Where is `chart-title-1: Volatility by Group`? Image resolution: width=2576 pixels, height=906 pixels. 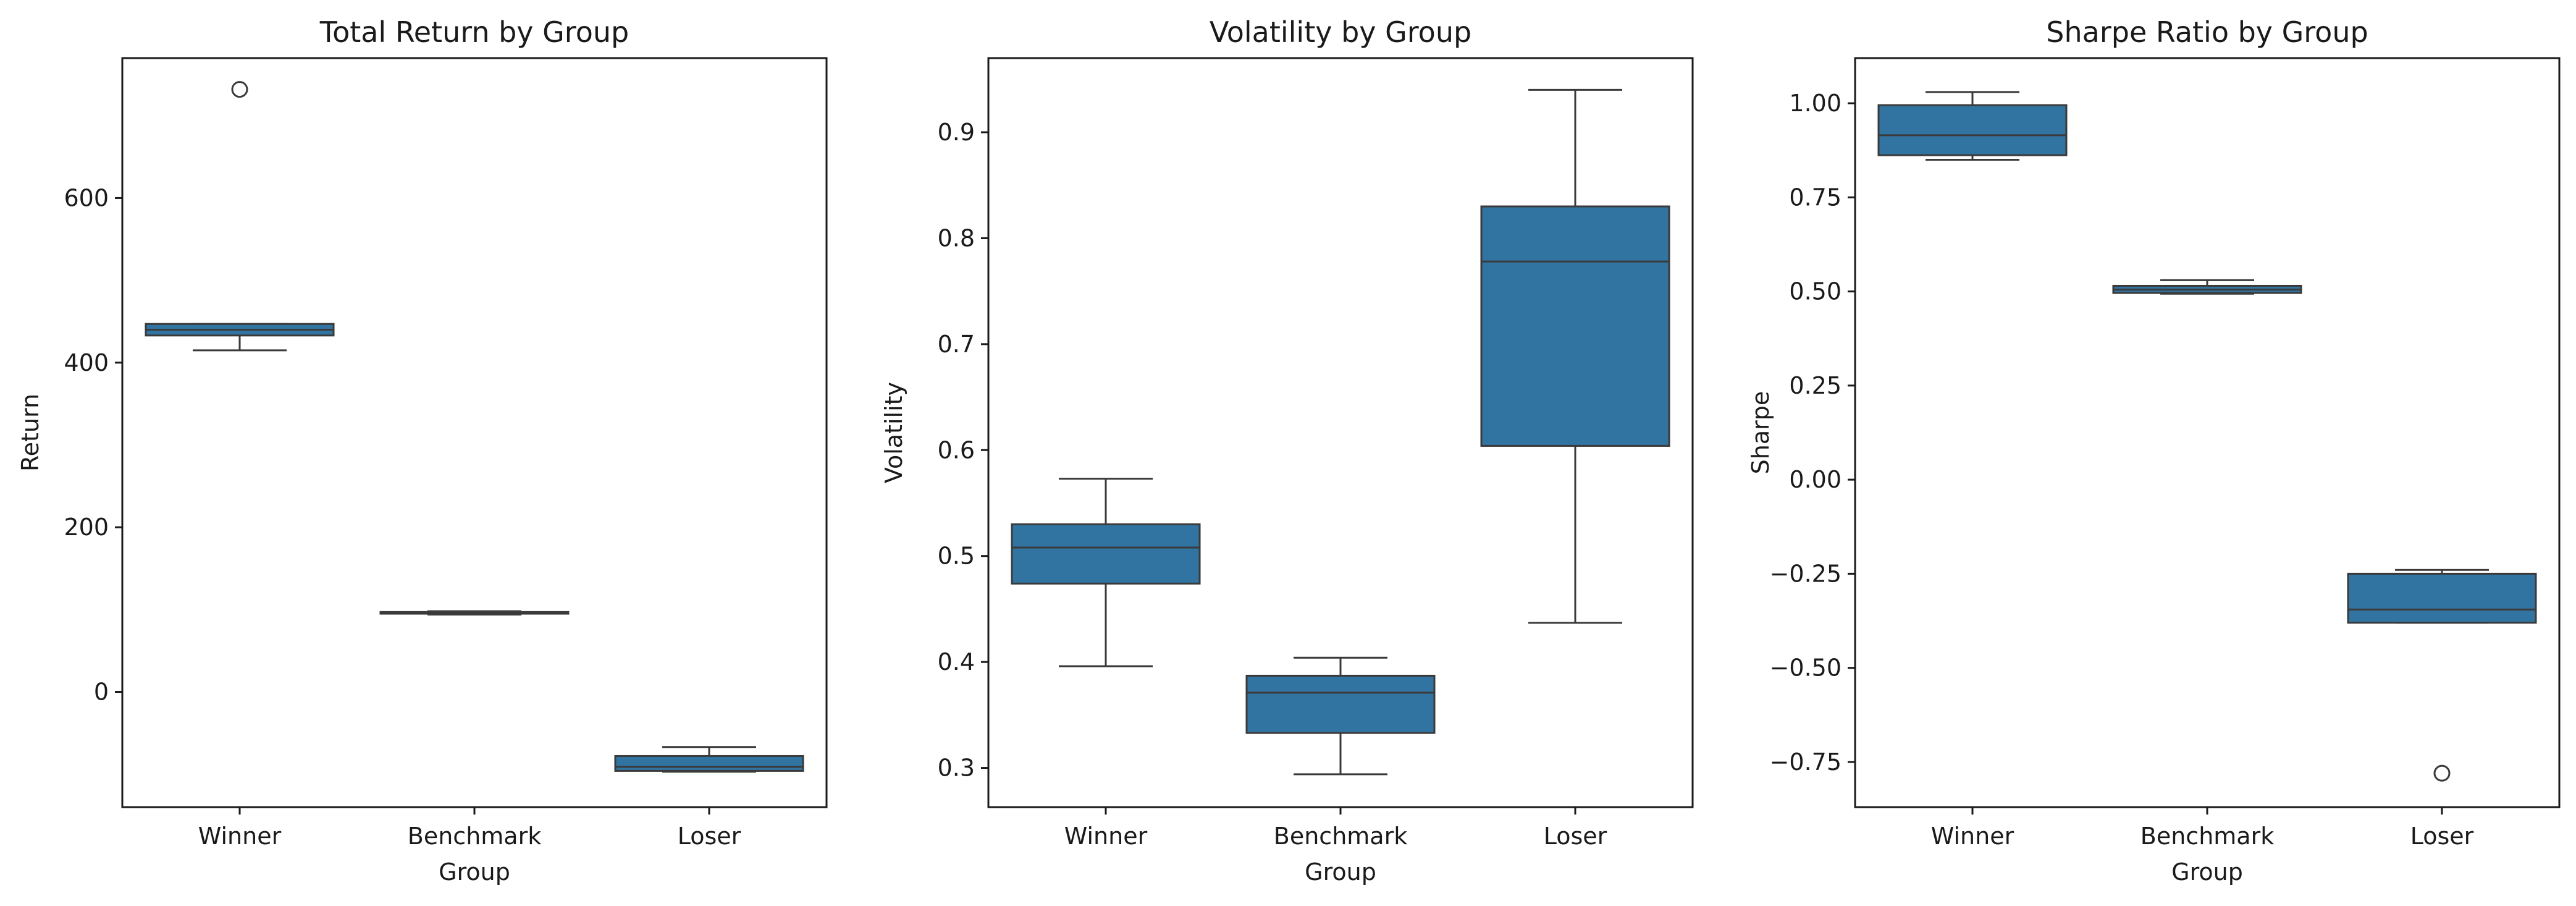 chart-title-1: Volatility by Group is located at coordinates (1340, 32).